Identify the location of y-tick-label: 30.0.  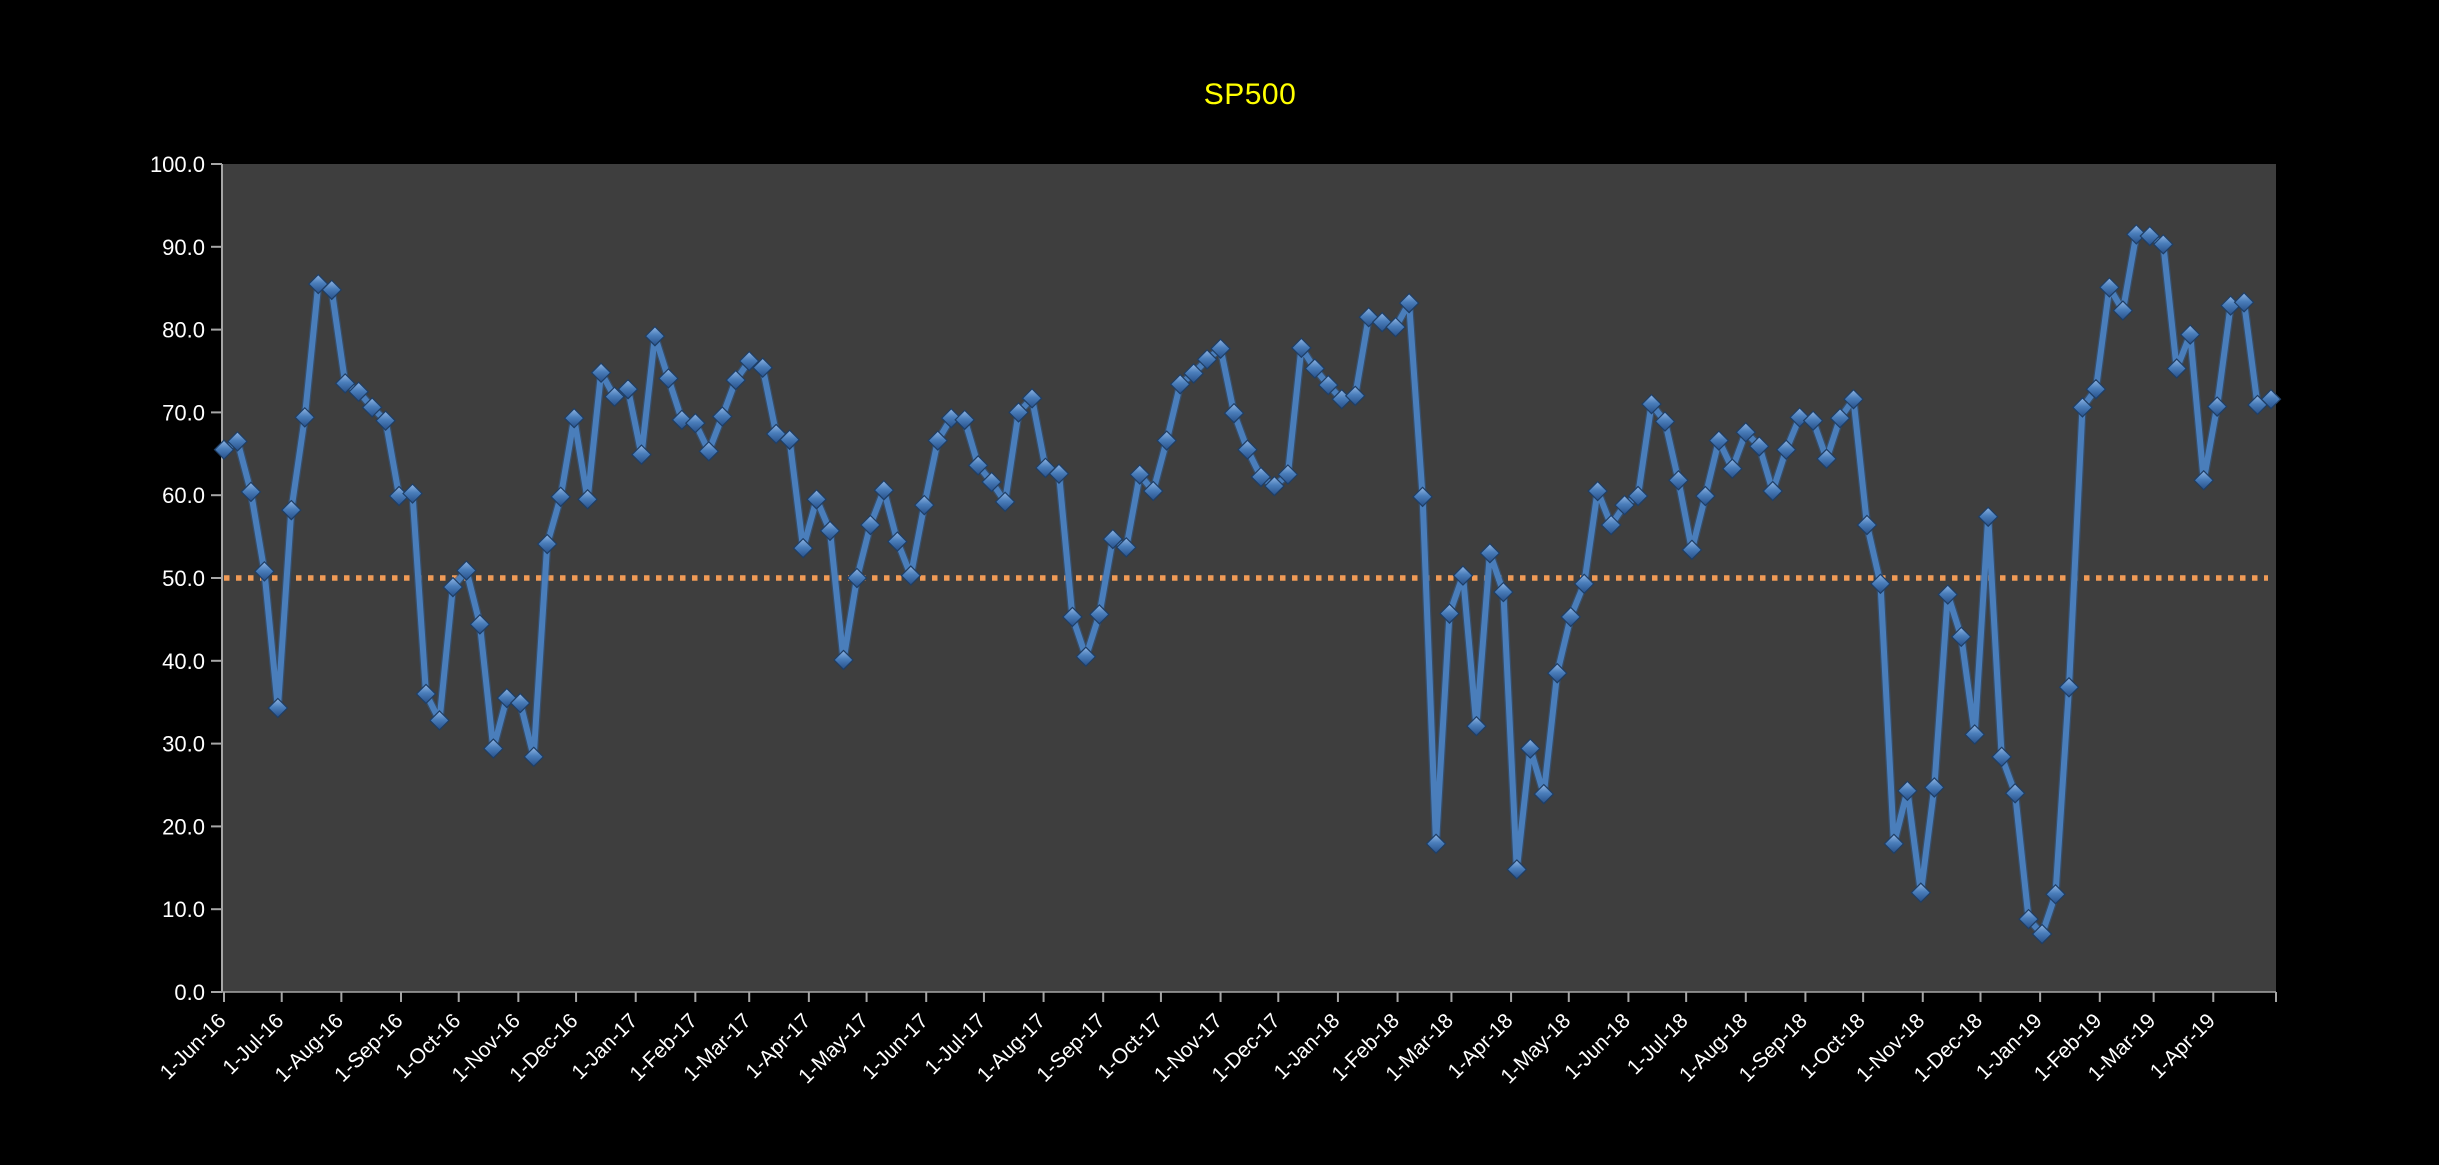
(183, 744).